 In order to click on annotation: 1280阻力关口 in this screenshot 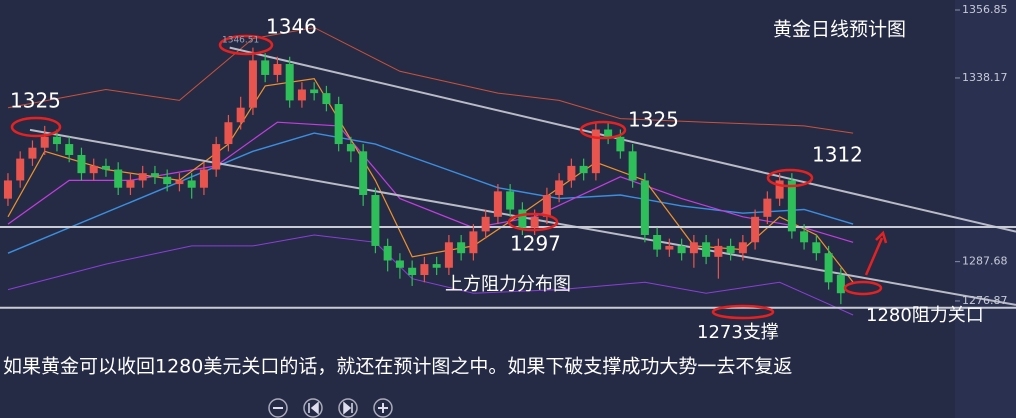, I will do `click(925, 315)`.